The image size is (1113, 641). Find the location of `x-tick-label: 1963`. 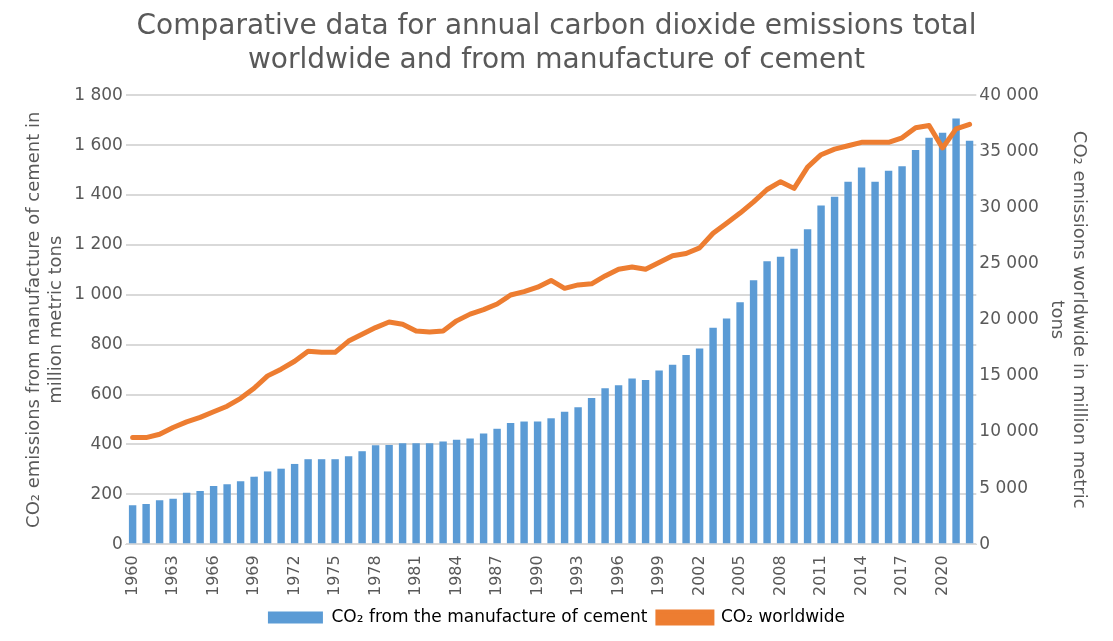

x-tick-label: 1963 is located at coordinates (172, 575).